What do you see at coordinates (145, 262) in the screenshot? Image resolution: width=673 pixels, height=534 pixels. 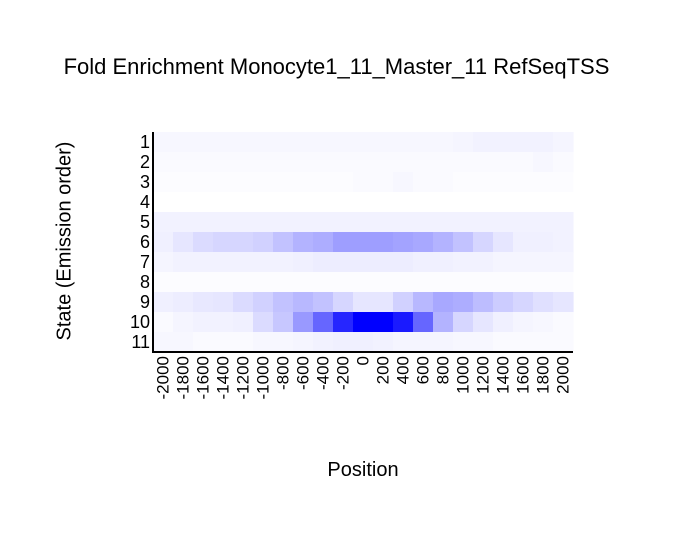 I see `y-tick-label: 7` at bounding box center [145, 262].